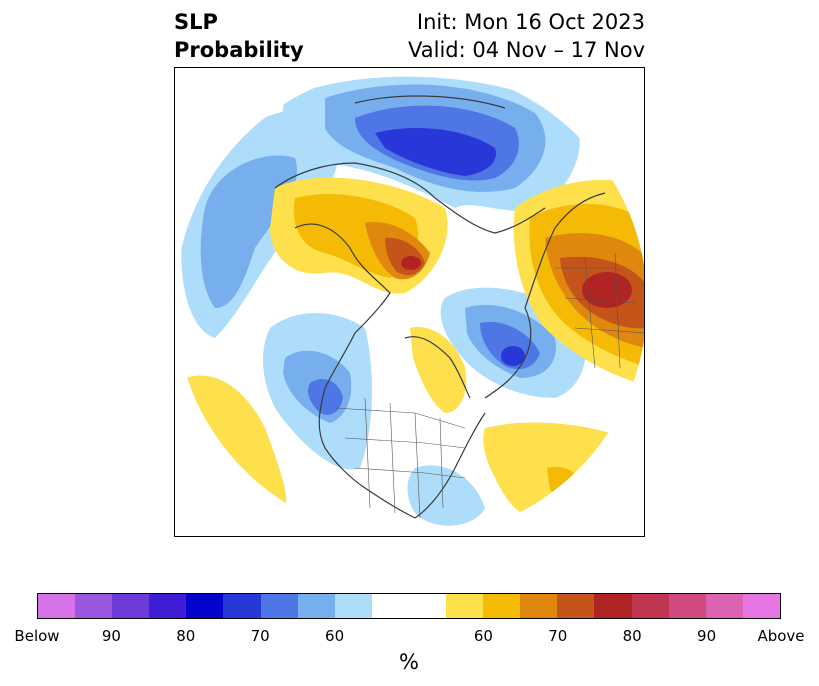  I want to click on colorbar, so click(409, 606).